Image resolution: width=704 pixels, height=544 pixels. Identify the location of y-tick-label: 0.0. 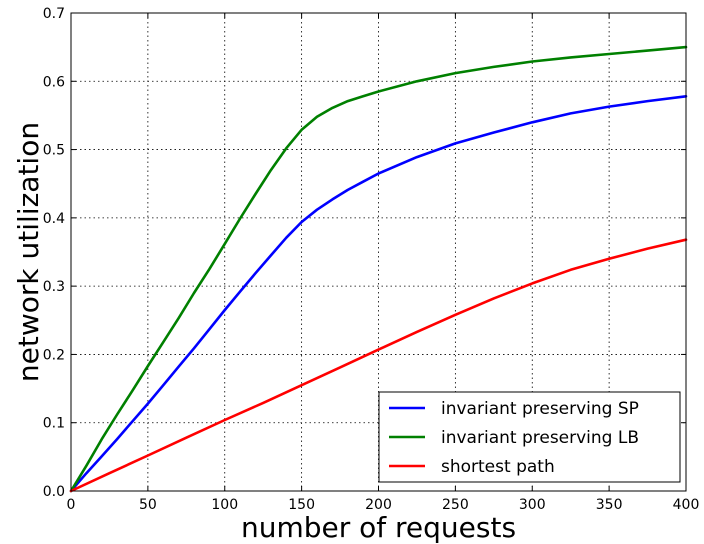
(54, 492).